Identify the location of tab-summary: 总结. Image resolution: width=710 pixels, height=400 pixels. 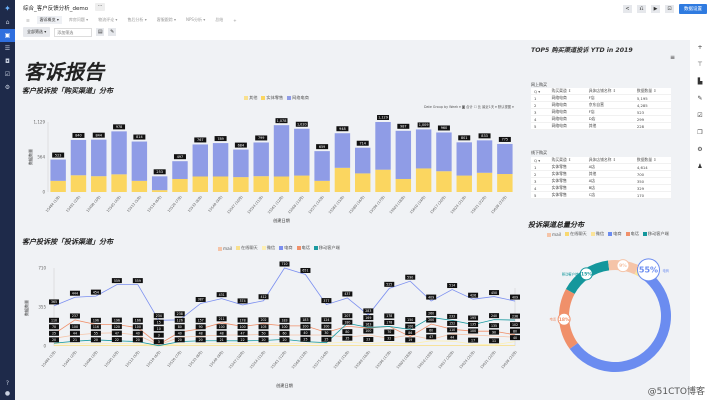
(219, 19).